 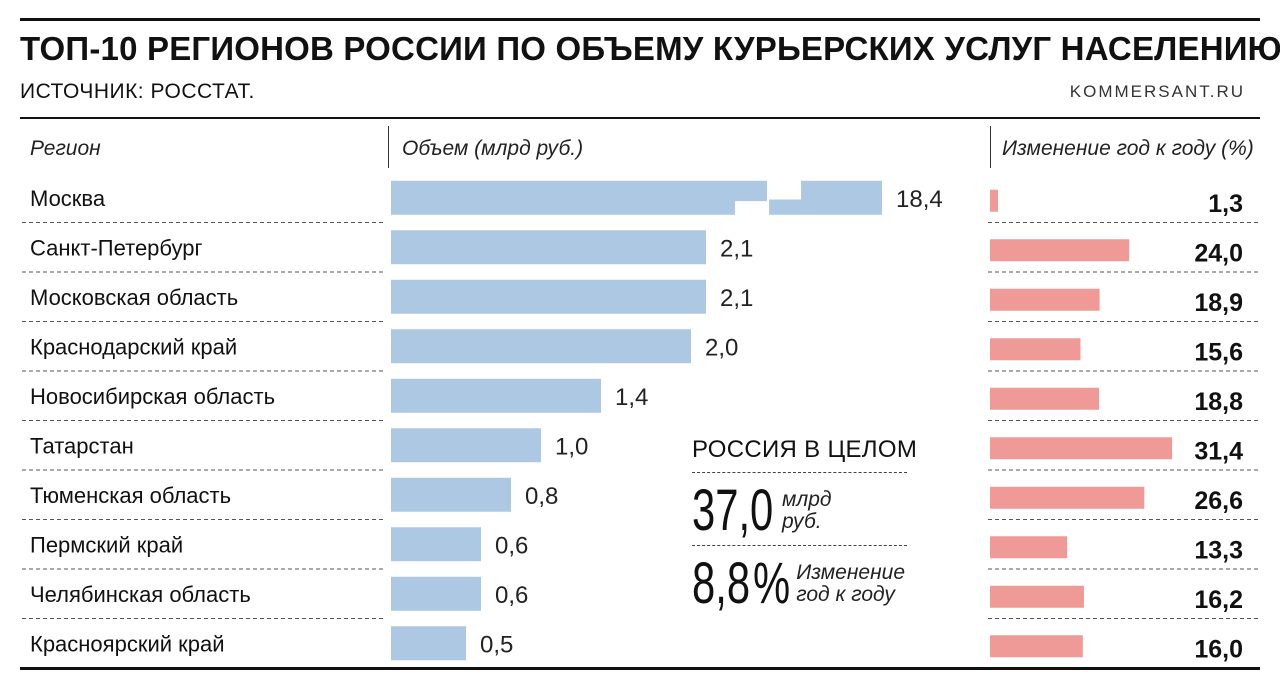 I want to click on total-change-value: 8,8, so click(x=721, y=583).